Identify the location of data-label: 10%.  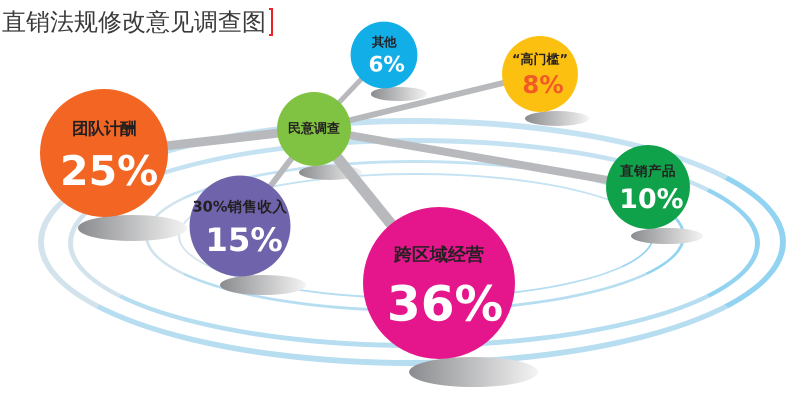
(651, 199).